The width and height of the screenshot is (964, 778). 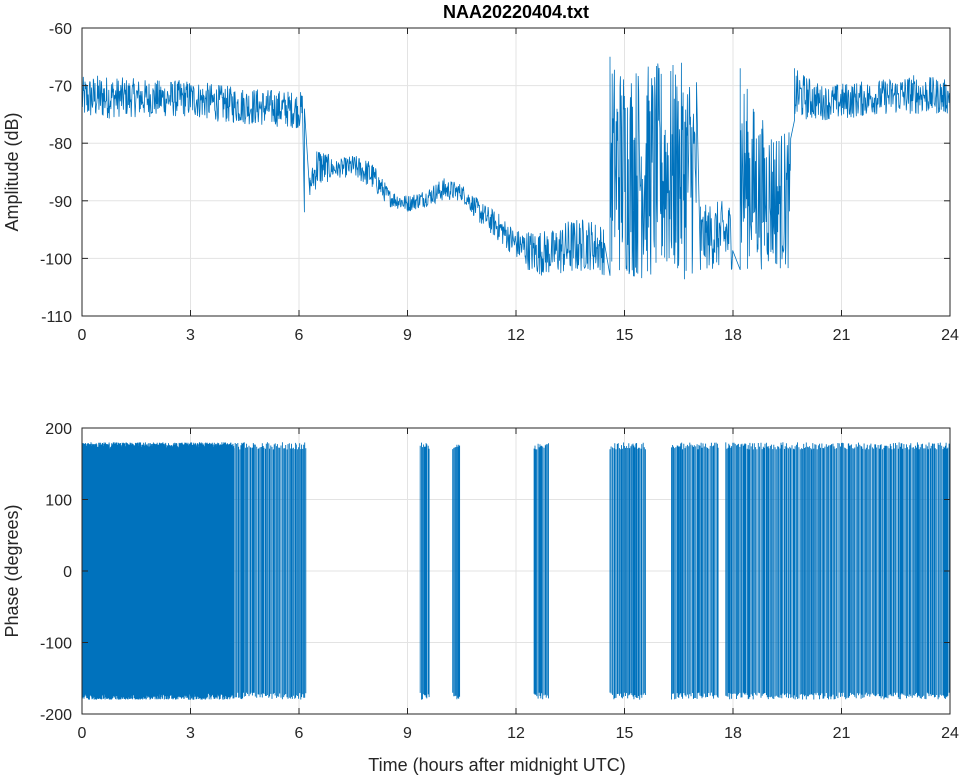 I want to click on amplitude-x-tick-label: 15, so click(x=625, y=335).